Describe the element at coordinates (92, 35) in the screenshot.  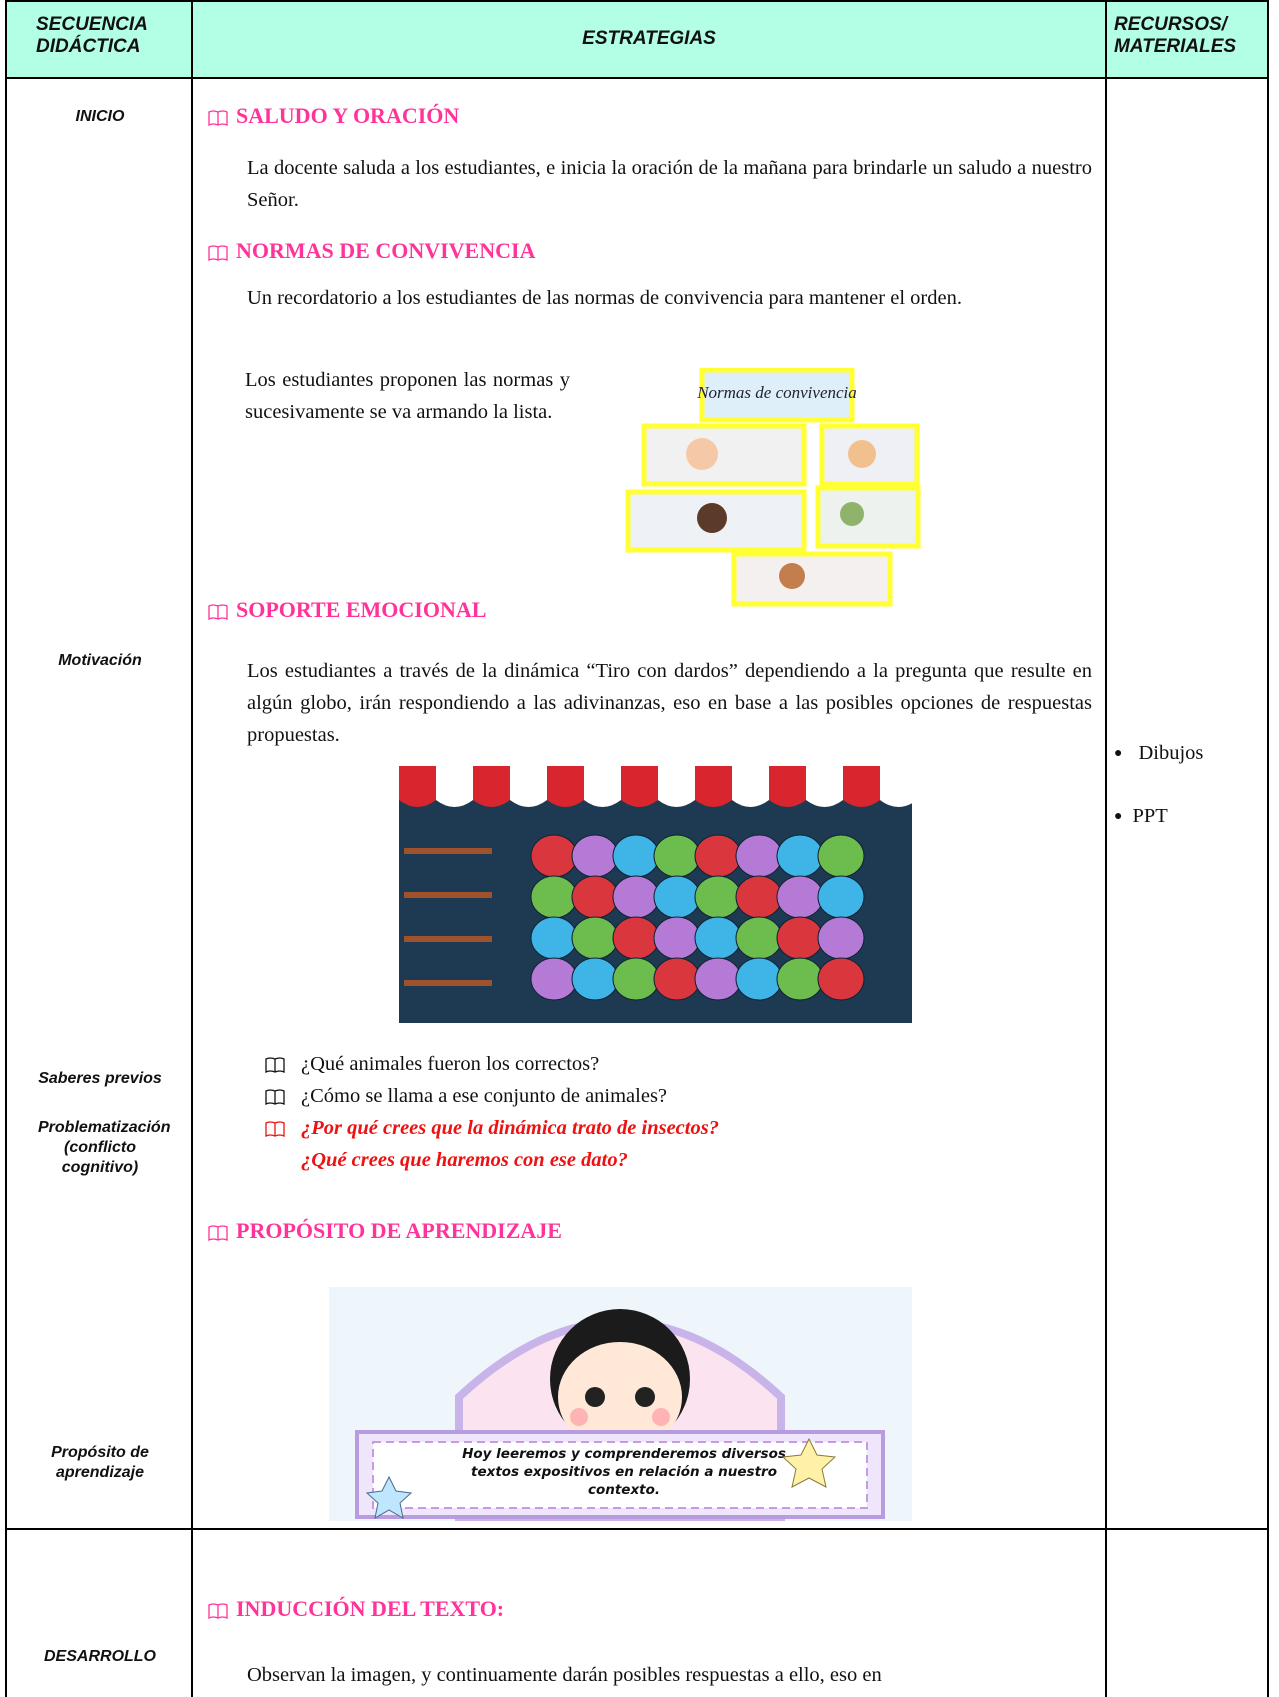
I see `header-cell: SECUENCIA DIDÁCTICA` at that location.